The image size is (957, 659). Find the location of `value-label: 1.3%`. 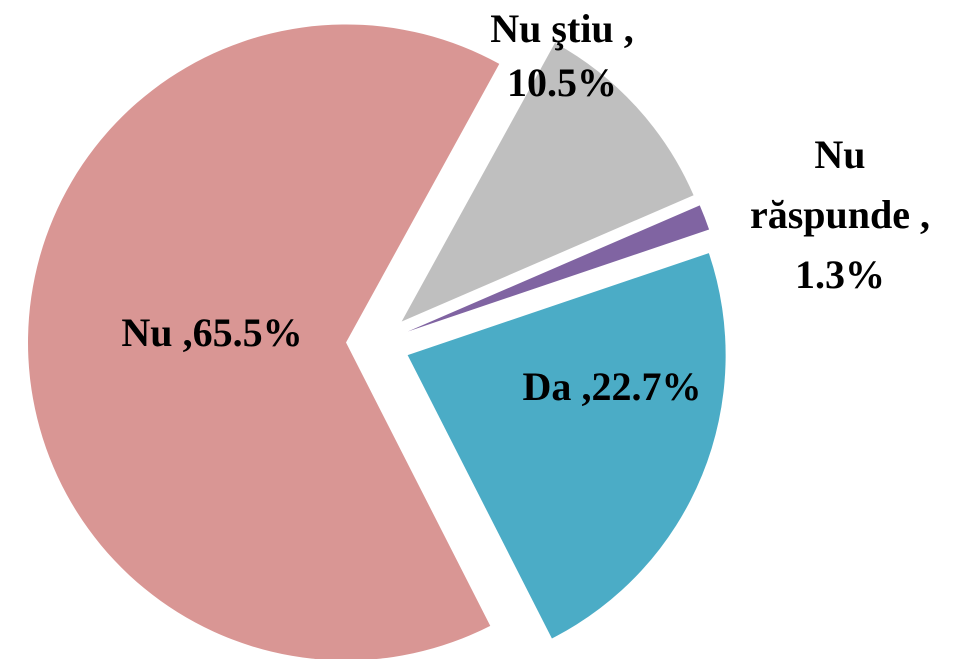

value-label: 1.3% is located at coordinates (840, 274).